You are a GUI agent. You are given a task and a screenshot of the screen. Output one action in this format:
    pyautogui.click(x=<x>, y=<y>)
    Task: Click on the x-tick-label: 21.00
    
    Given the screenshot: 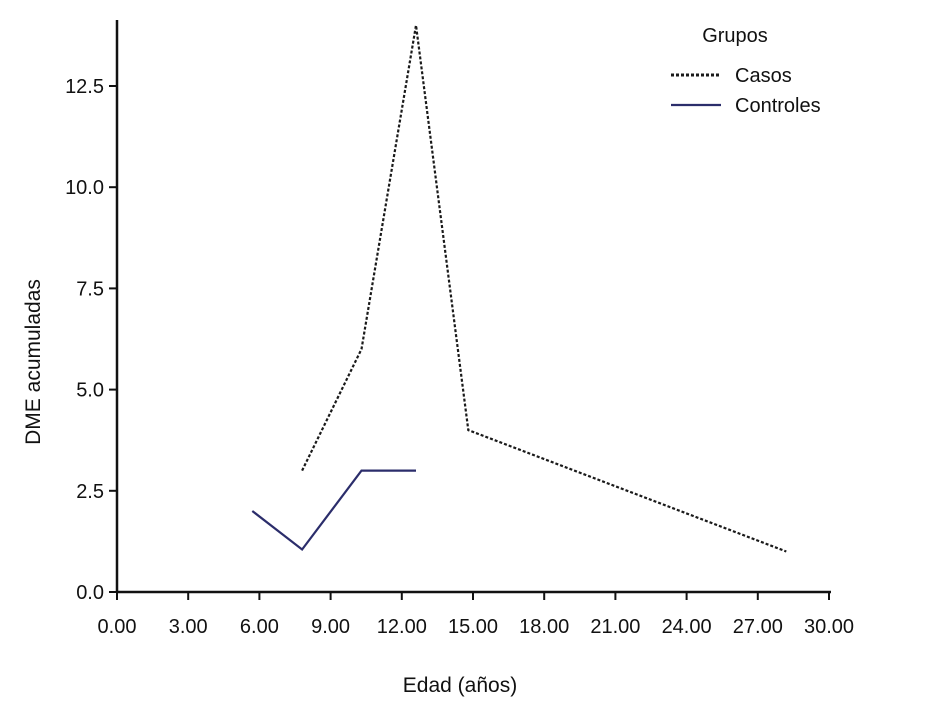 What is the action you would take?
    pyautogui.click(x=615, y=627)
    